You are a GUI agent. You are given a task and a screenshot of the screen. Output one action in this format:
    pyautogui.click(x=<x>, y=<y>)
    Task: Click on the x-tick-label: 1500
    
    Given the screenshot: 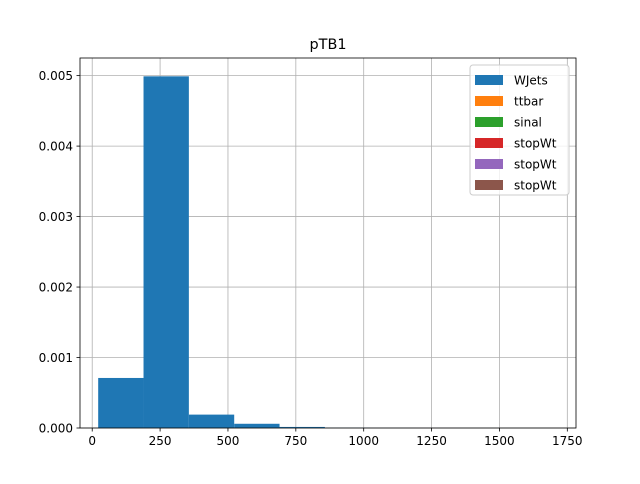 What is the action you would take?
    pyautogui.click(x=499, y=441)
    